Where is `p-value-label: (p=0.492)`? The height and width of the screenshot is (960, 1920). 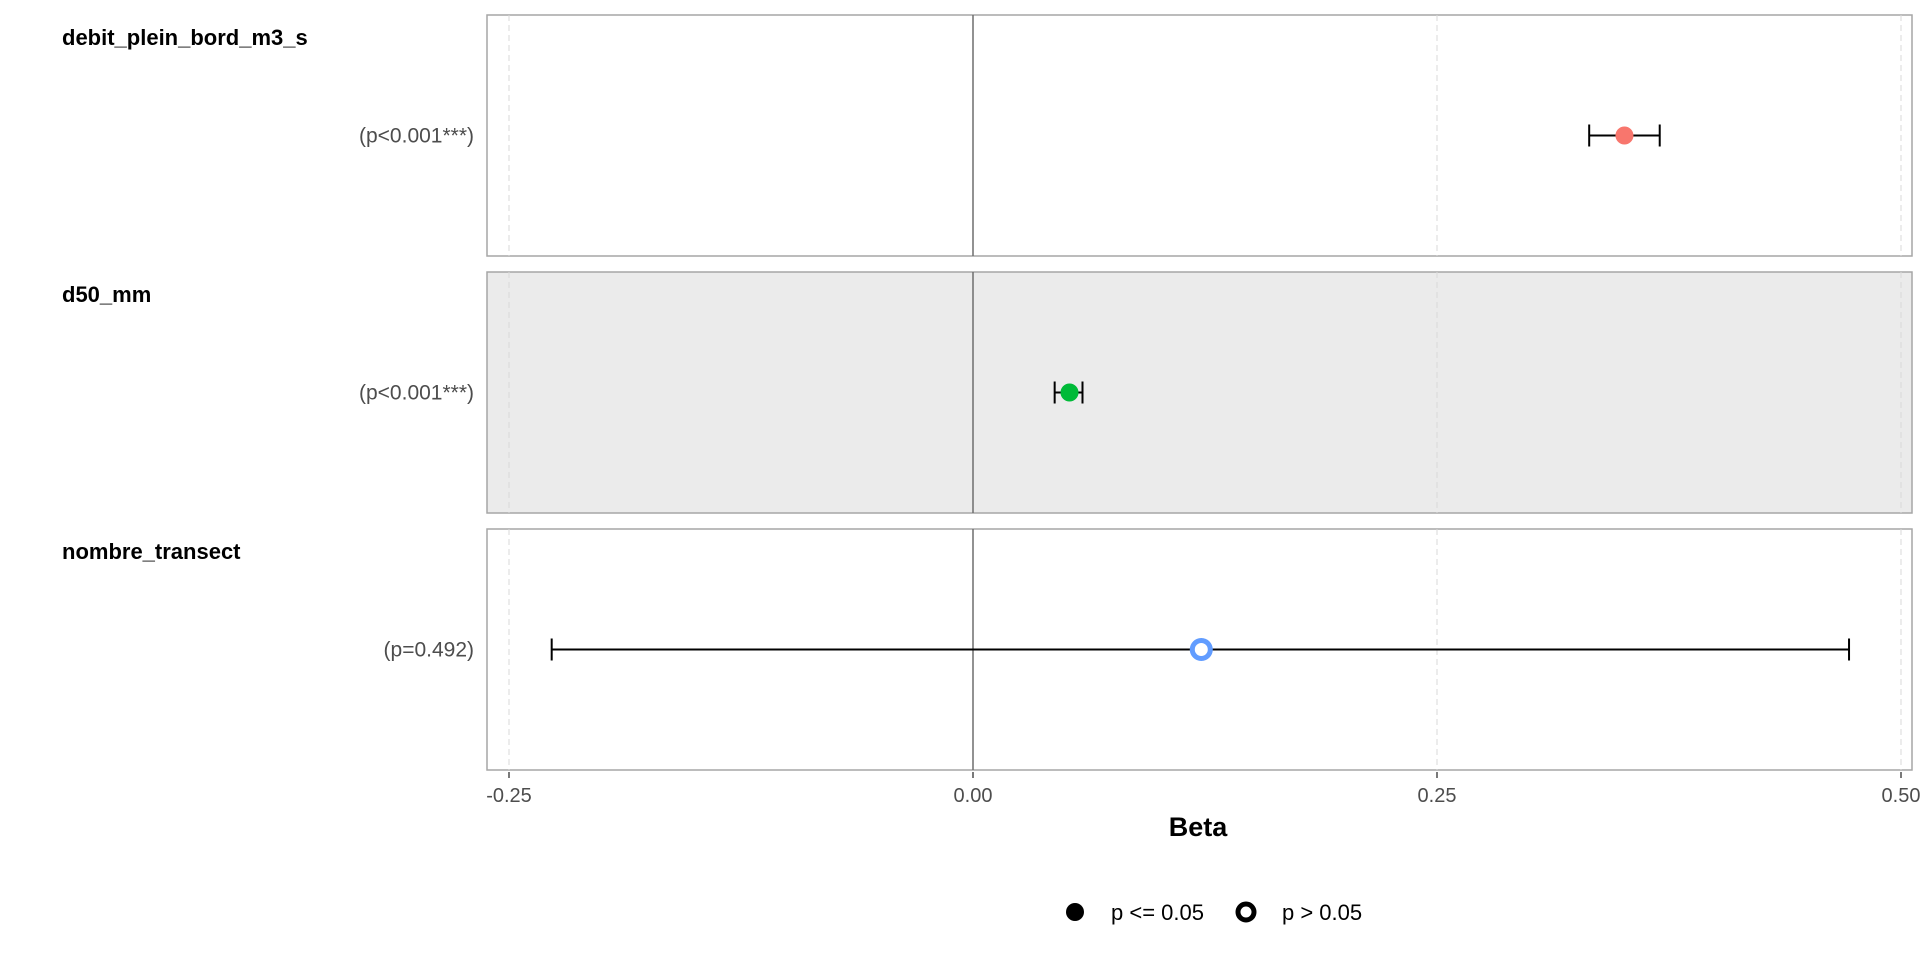 p-value-label: (p=0.492) is located at coordinates (429, 650).